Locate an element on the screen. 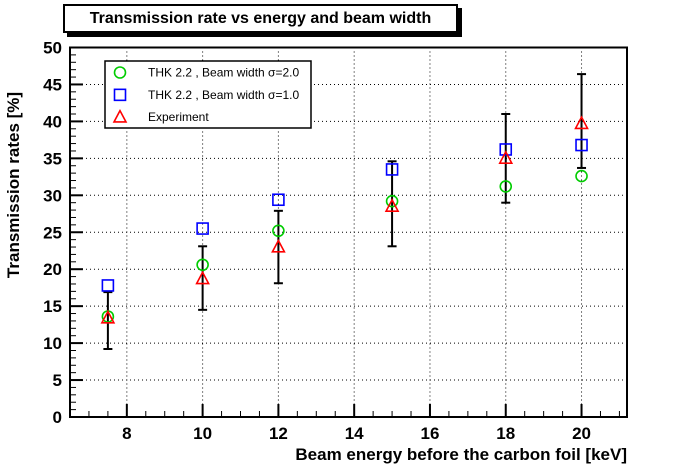 The height and width of the screenshot is (472, 696). legend-label: THK 2.2 , Beam width σ=2.0 is located at coordinates (223, 73).